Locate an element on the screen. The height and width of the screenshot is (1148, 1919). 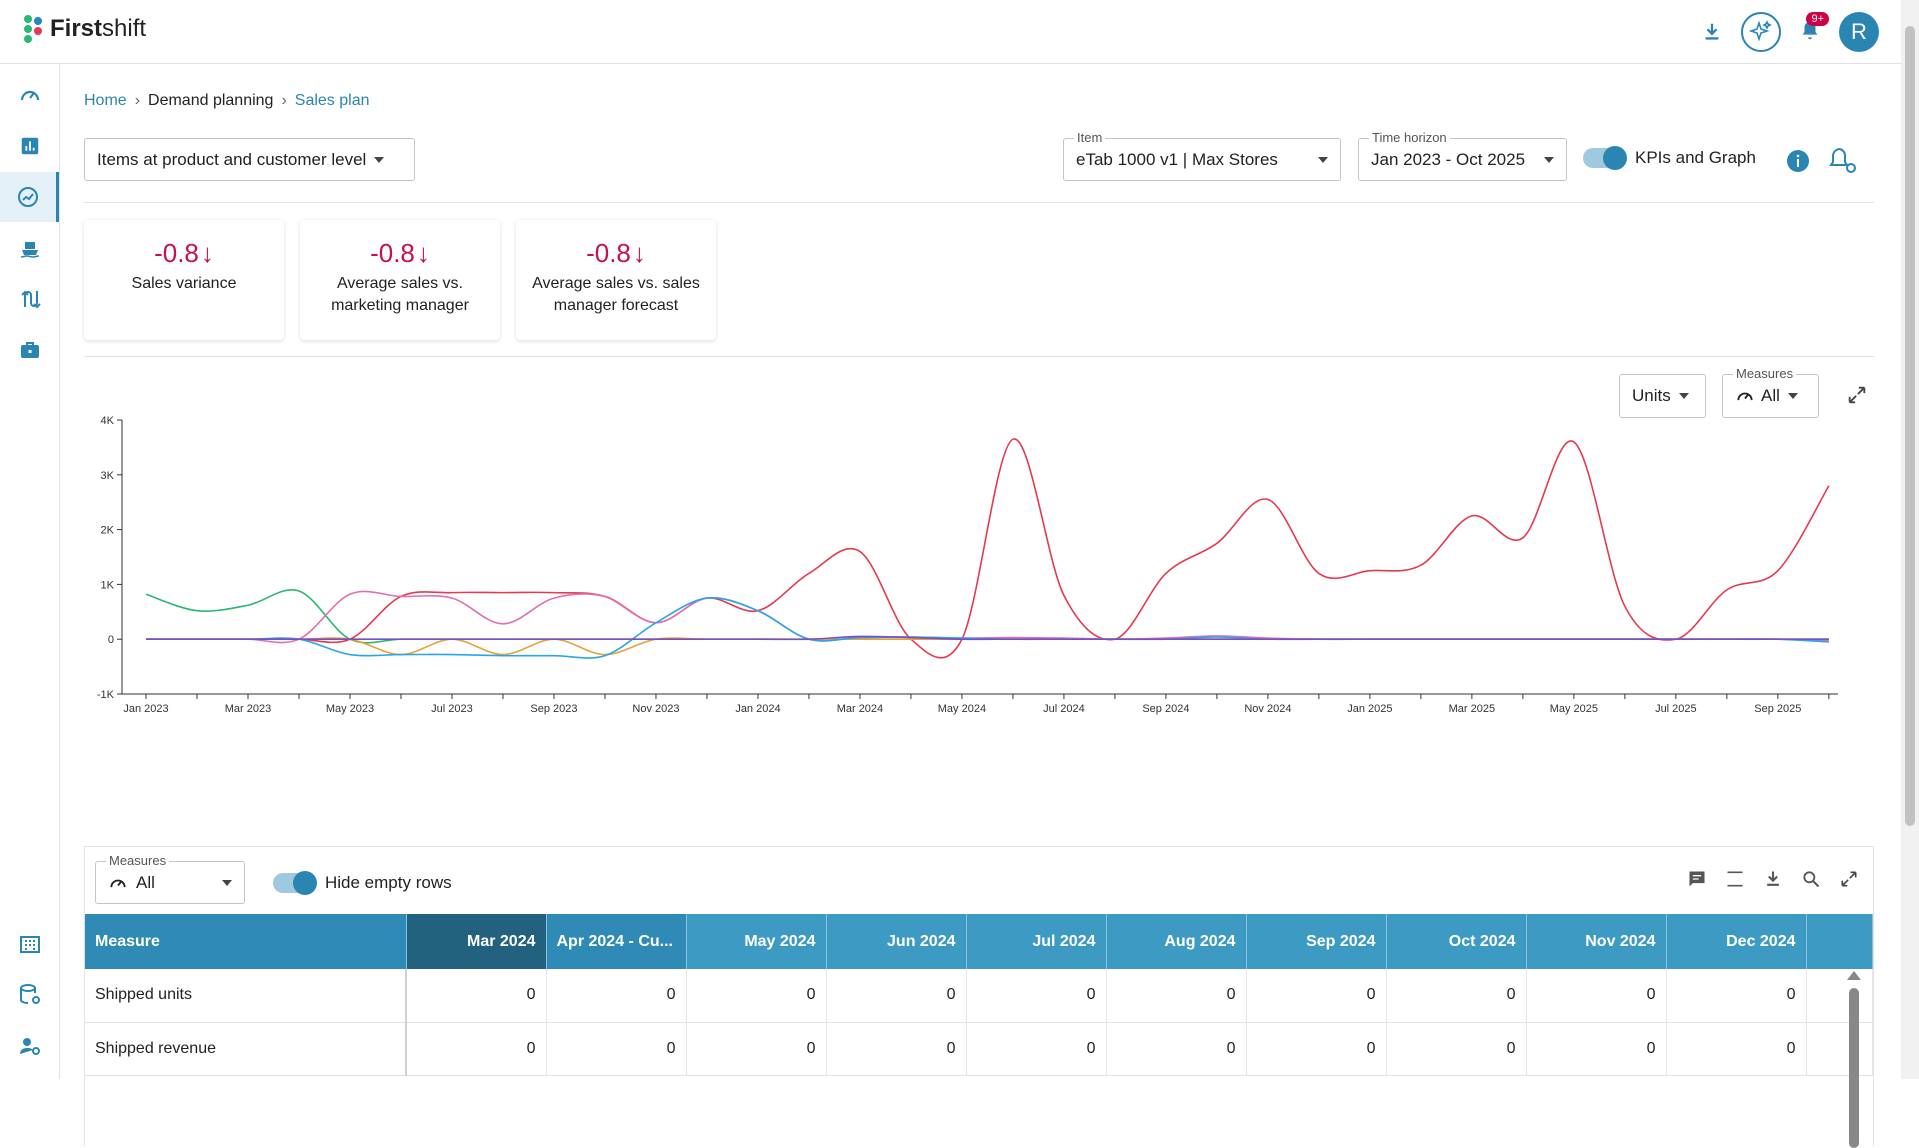
x-tick-label: Jan 2025 is located at coordinates (1369, 709).